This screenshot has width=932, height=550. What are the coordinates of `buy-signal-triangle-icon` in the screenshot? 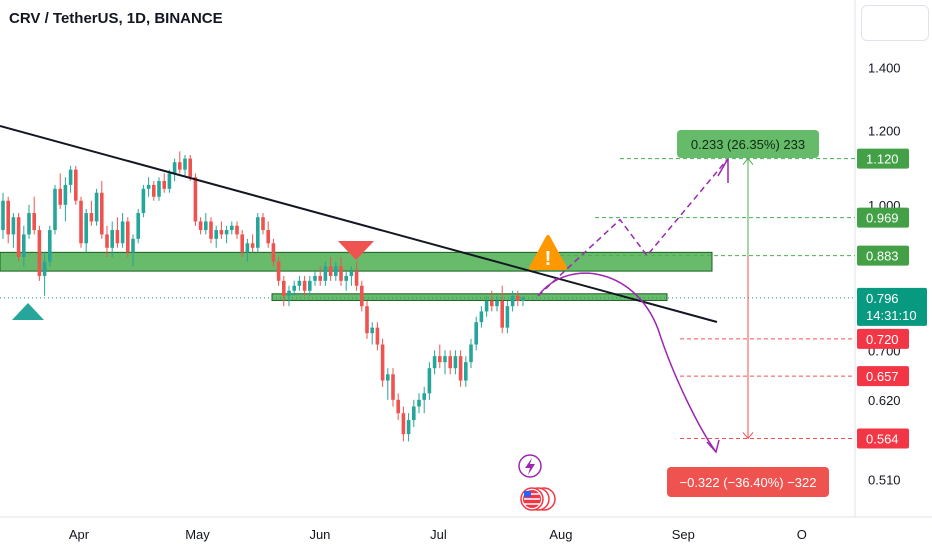 It's located at (28, 311).